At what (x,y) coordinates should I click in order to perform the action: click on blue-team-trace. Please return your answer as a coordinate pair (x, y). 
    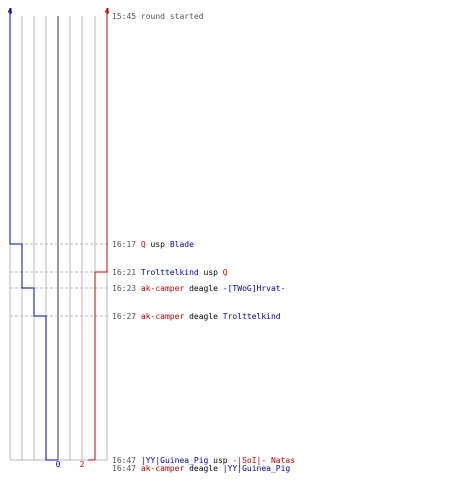
    Looking at the image, I should click on (33, 234).